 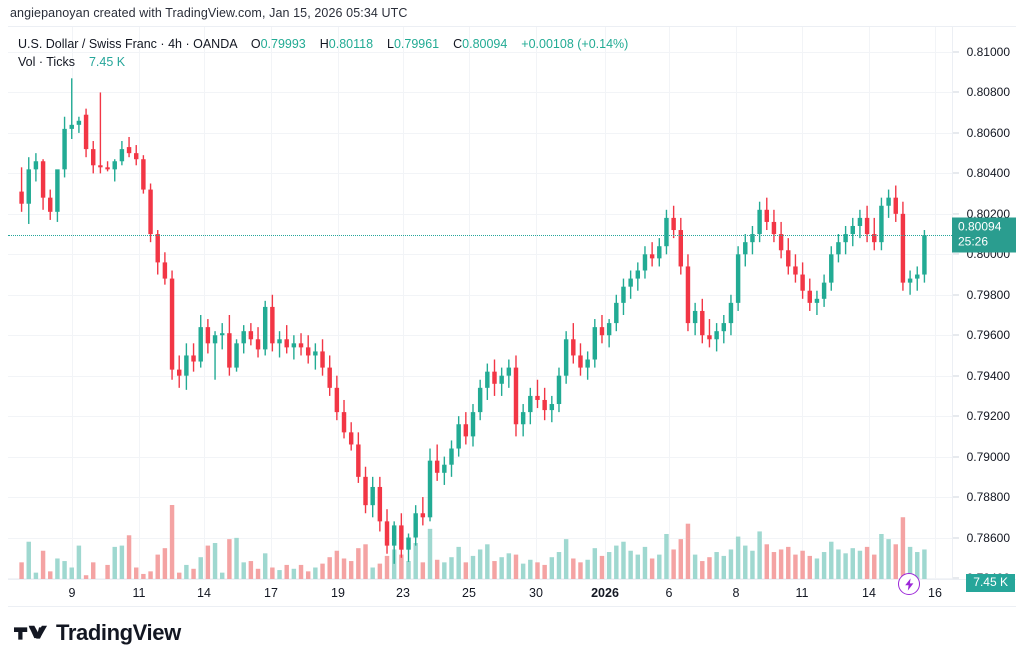 What do you see at coordinates (97, 633) in the screenshot?
I see `tradingview-footer-logo: TradingView` at bounding box center [97, 633].